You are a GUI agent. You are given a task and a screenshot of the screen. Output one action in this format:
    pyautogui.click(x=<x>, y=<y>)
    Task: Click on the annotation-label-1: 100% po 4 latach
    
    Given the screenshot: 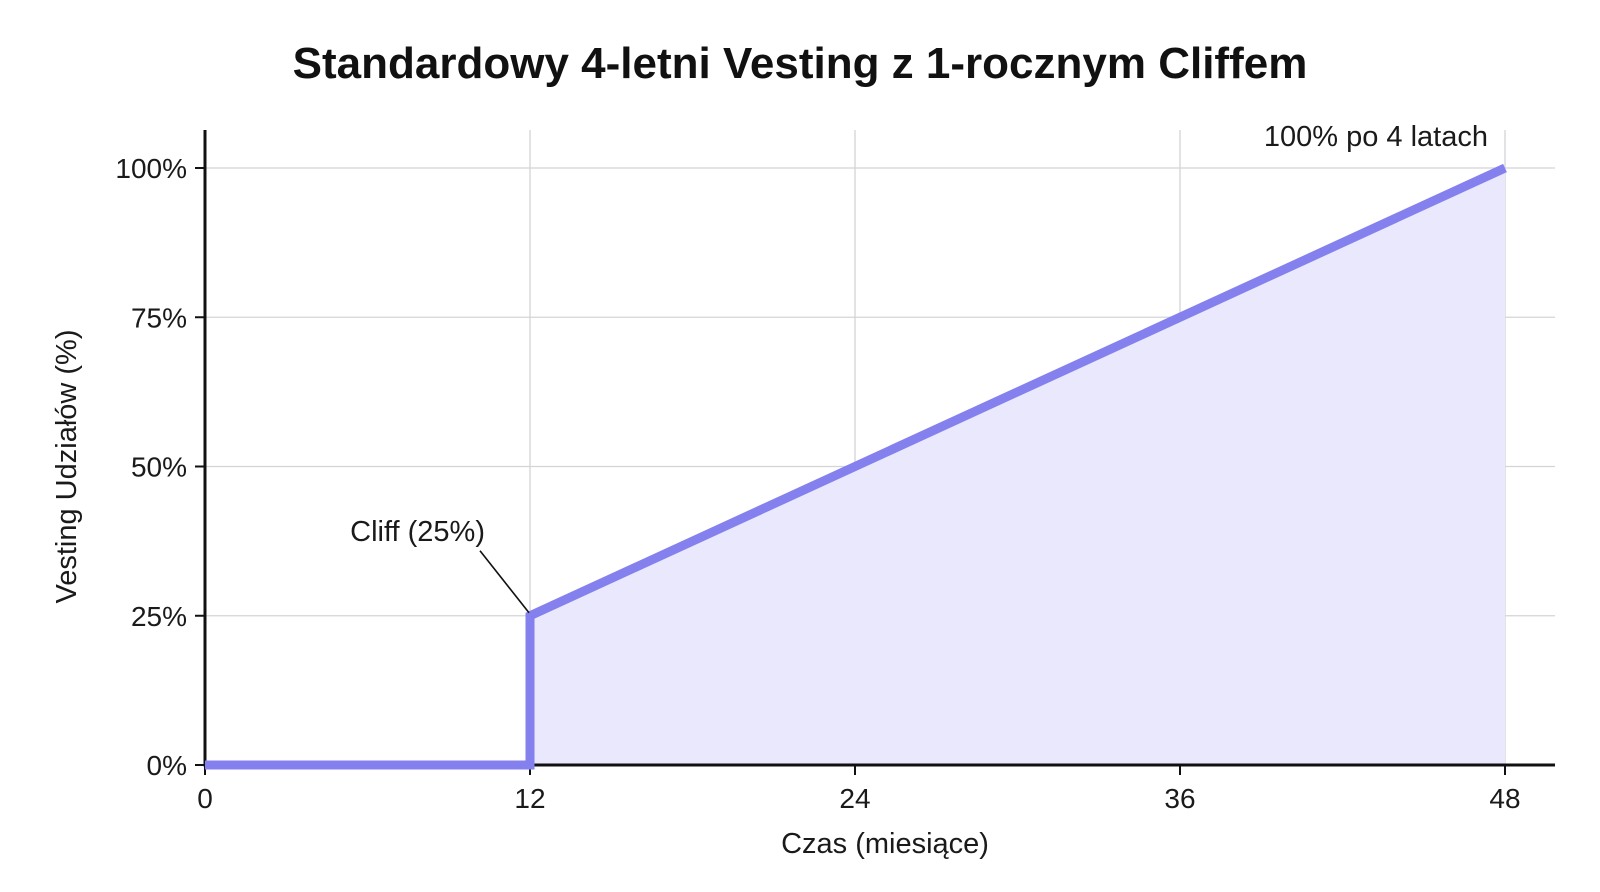 What is the action you would take?
    pyautogui.click(x=1376, y=137)
    